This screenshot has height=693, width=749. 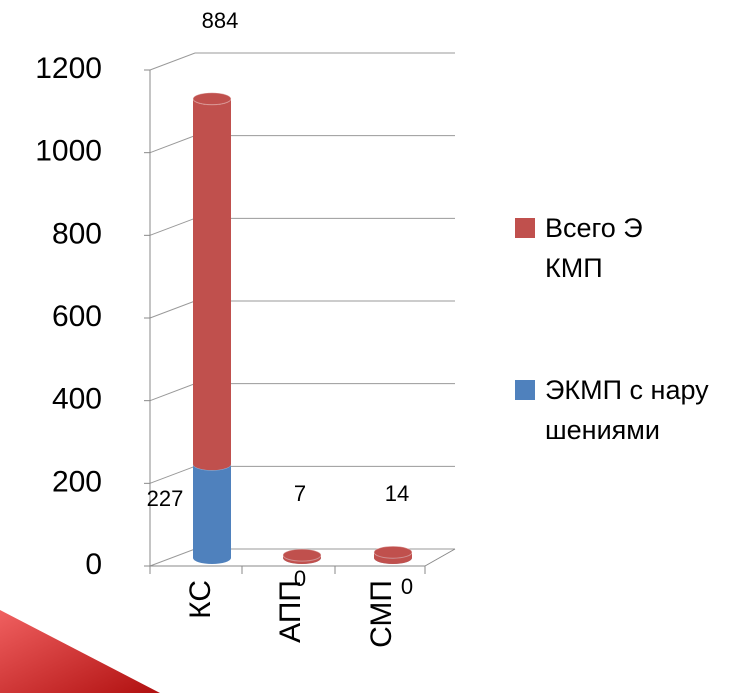 I want to click on data-label: 7, so click(x=300, y=493).